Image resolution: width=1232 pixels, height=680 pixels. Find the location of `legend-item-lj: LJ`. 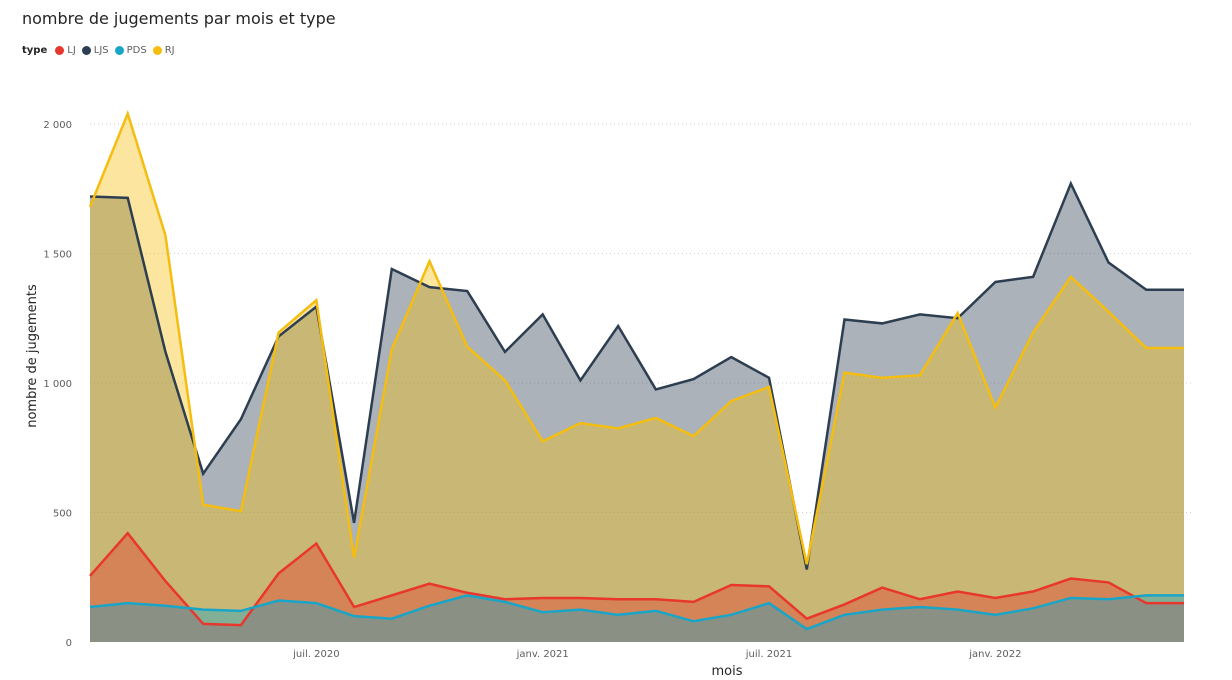

legend-item-lj: LJ is located at coordinates (65, 50).